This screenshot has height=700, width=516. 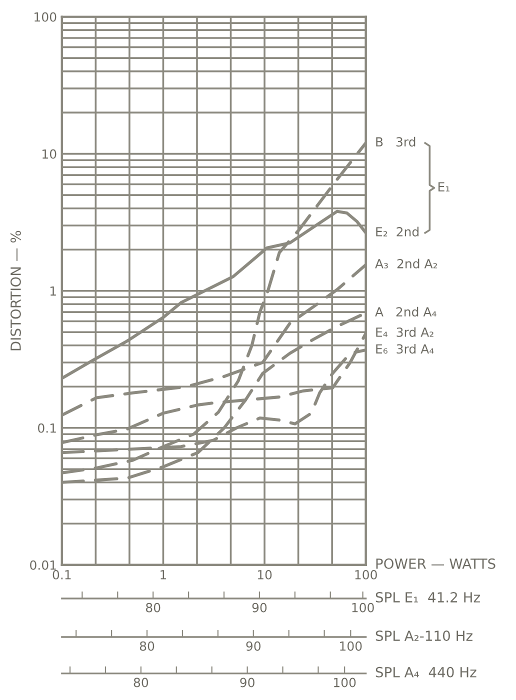 What do you see at coordinates (15, 290) in the screenshot?
I see `y-axis-title: DISTORTION — %` at bounding box center [15, 290].